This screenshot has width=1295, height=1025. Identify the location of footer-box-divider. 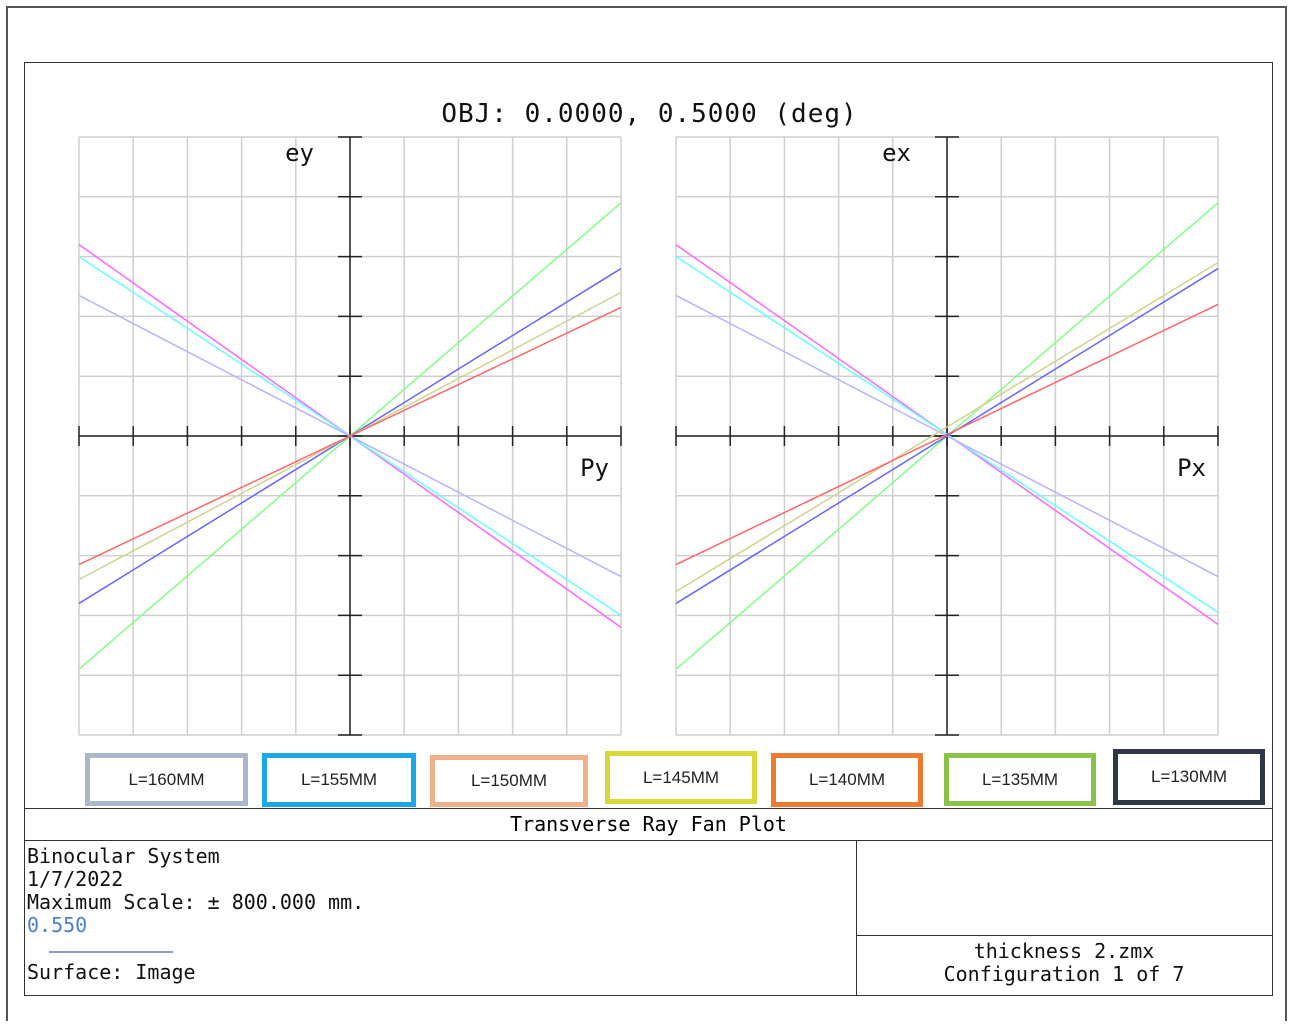
(1064, 935).